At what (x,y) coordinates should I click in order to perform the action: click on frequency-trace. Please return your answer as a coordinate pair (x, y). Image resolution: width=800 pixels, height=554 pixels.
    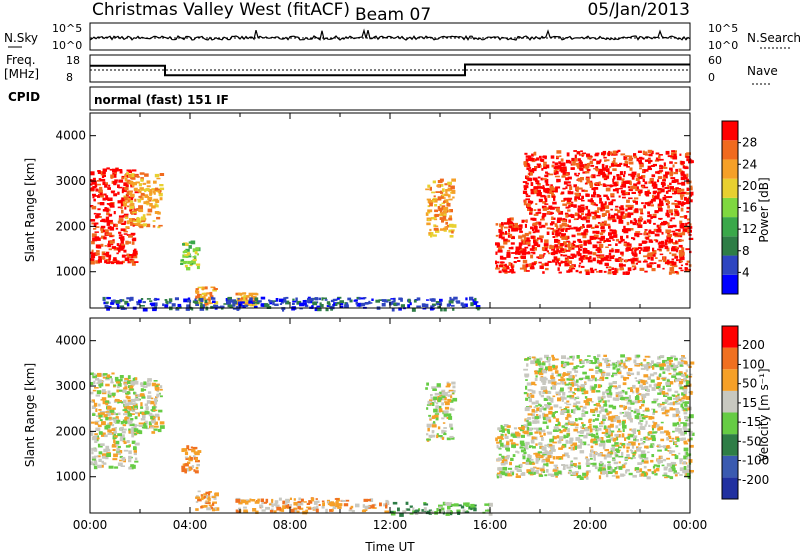
    Looking at the image, I should click on (390, 70).